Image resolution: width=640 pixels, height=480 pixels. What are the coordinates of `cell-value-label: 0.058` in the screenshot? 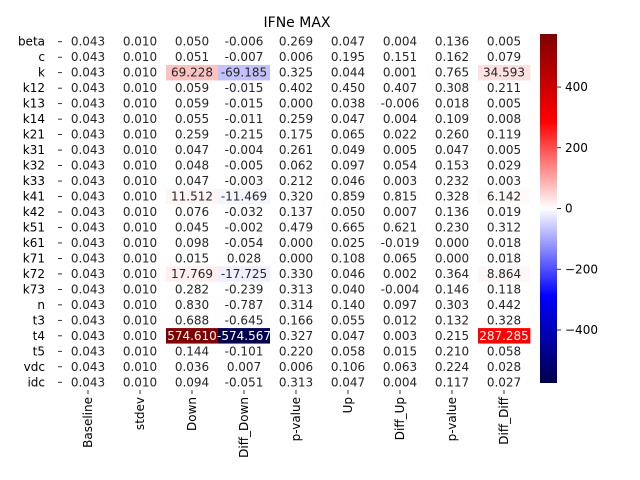 It's located at (504, 351).